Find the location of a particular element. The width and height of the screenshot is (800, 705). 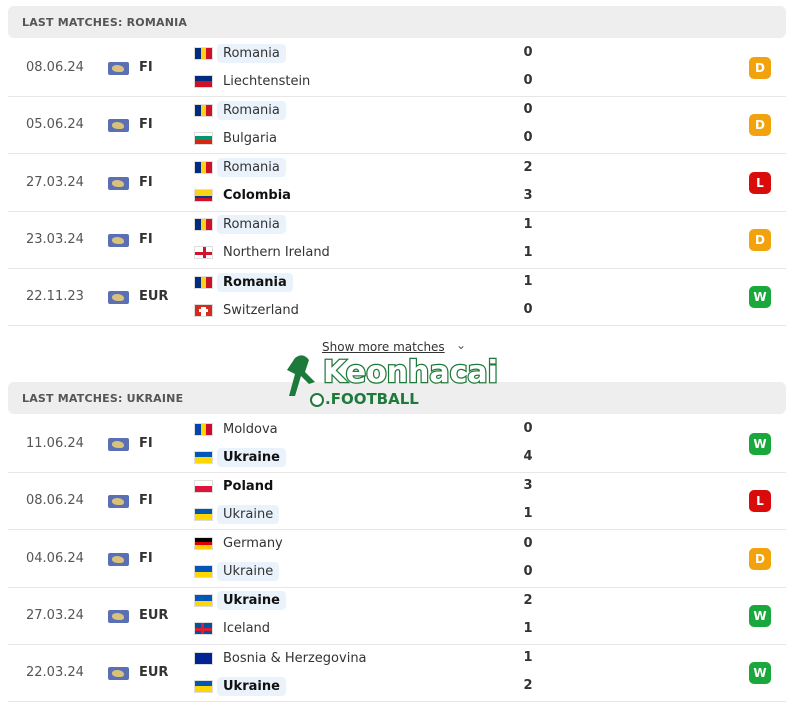

away-team: Switzerland is located at coordinates (249, 310).